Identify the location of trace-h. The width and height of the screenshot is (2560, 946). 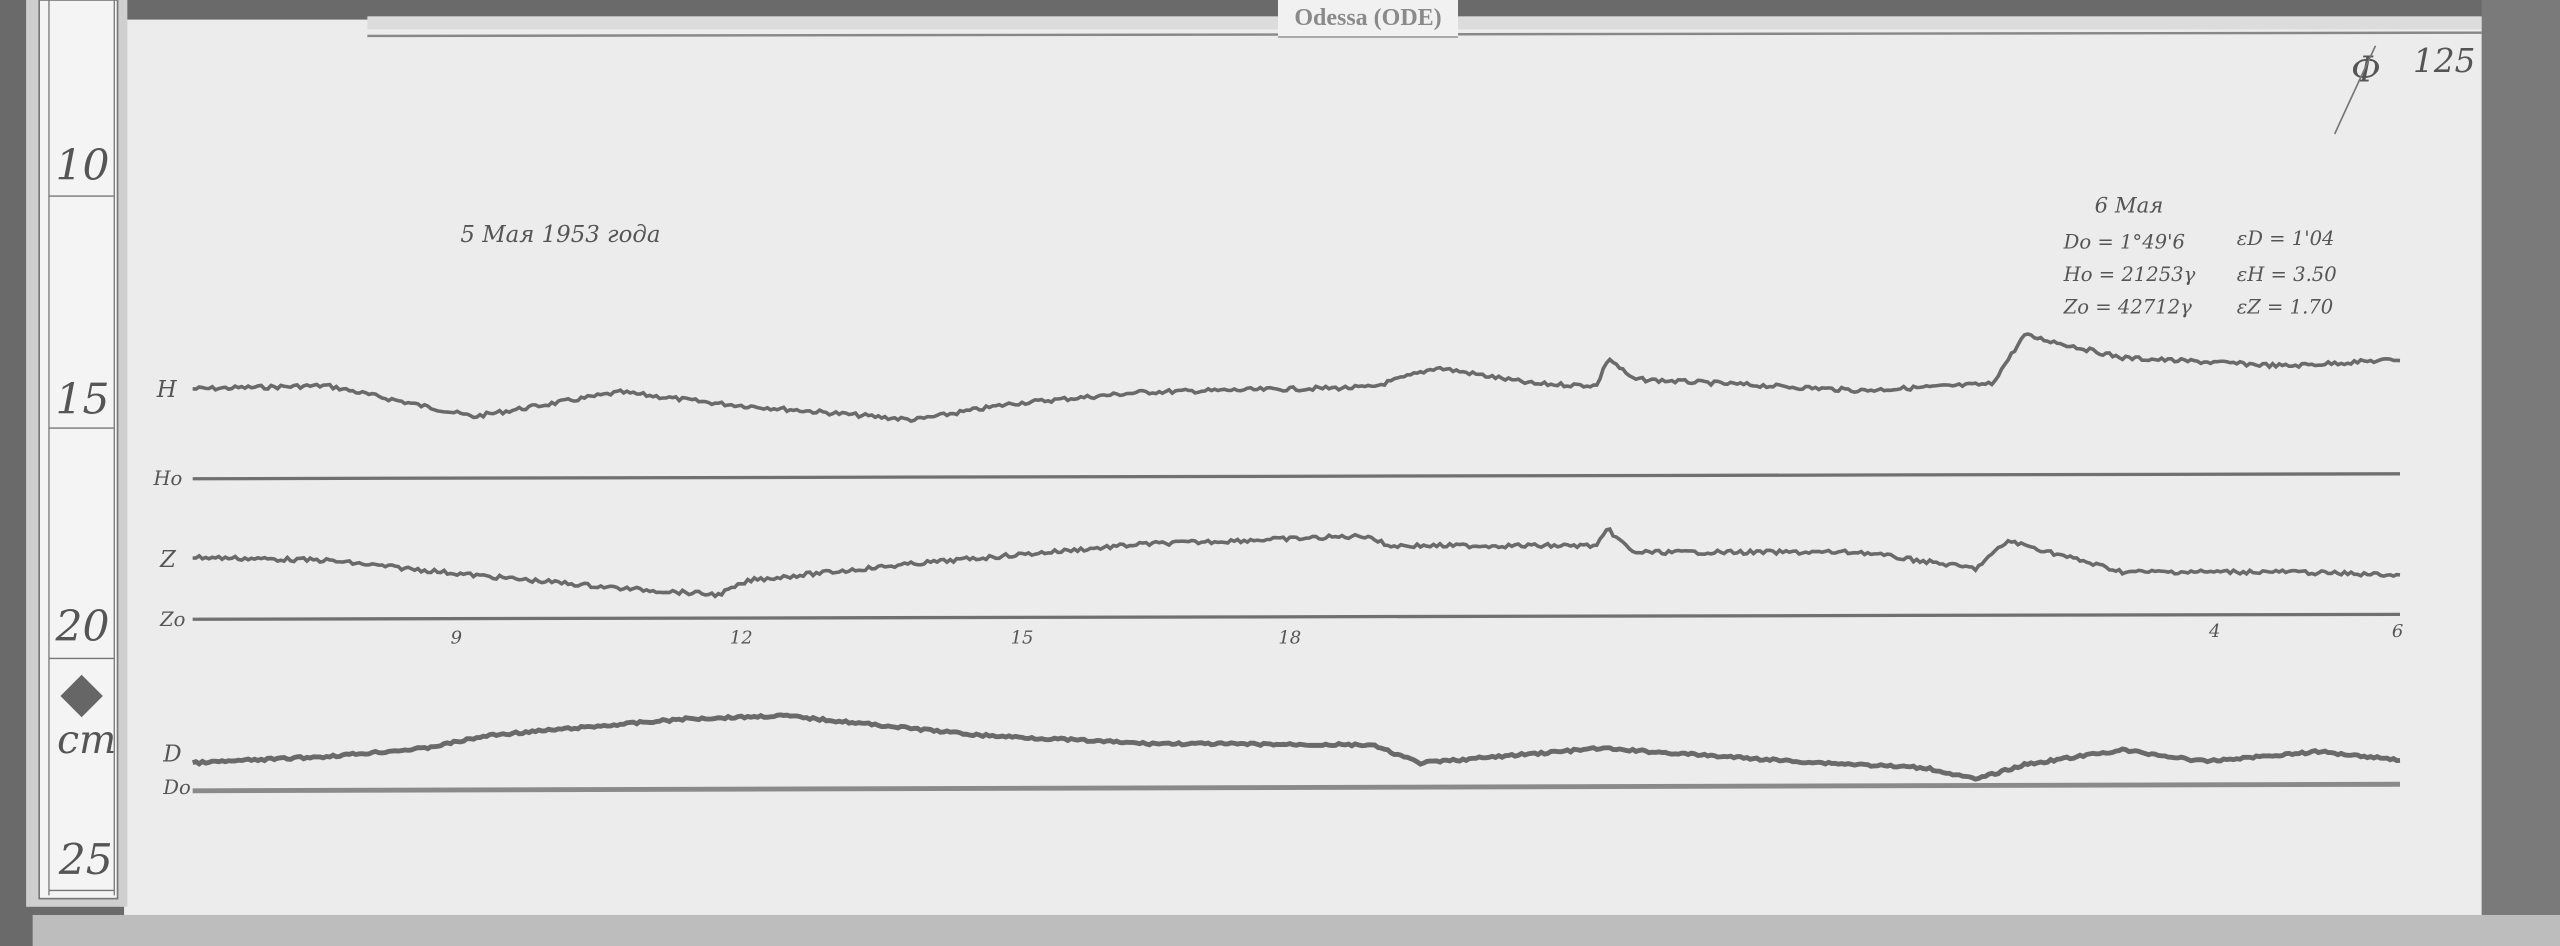
(1296, 378).